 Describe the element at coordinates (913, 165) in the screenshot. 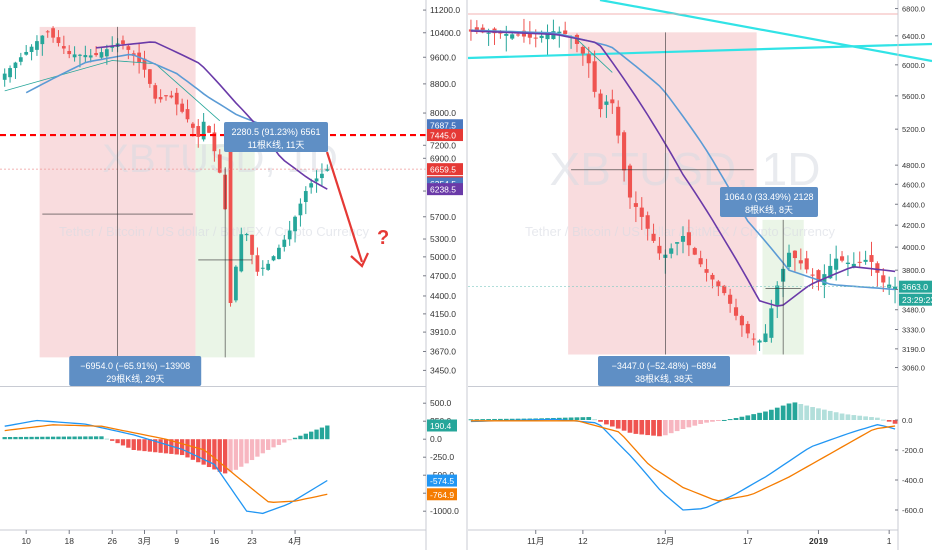

I see `y-tick-label: 4800.0` at that location.